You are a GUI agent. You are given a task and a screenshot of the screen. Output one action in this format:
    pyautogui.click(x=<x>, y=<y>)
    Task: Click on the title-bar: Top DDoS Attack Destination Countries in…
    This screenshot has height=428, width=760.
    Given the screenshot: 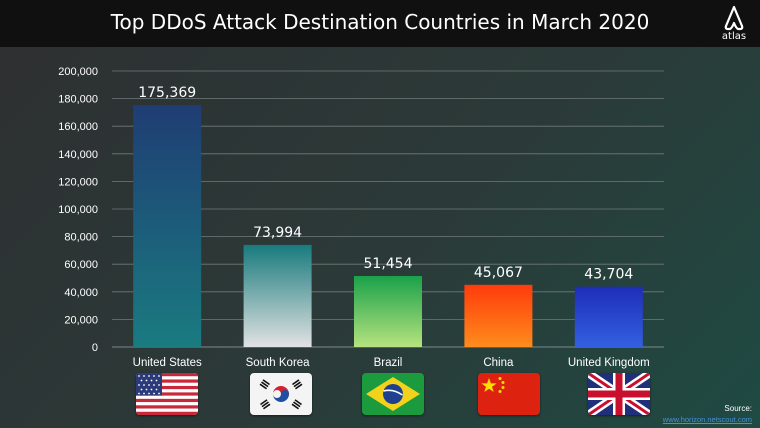 What is the action you would take?
    pyautogui.click(x=380, y=23)
    